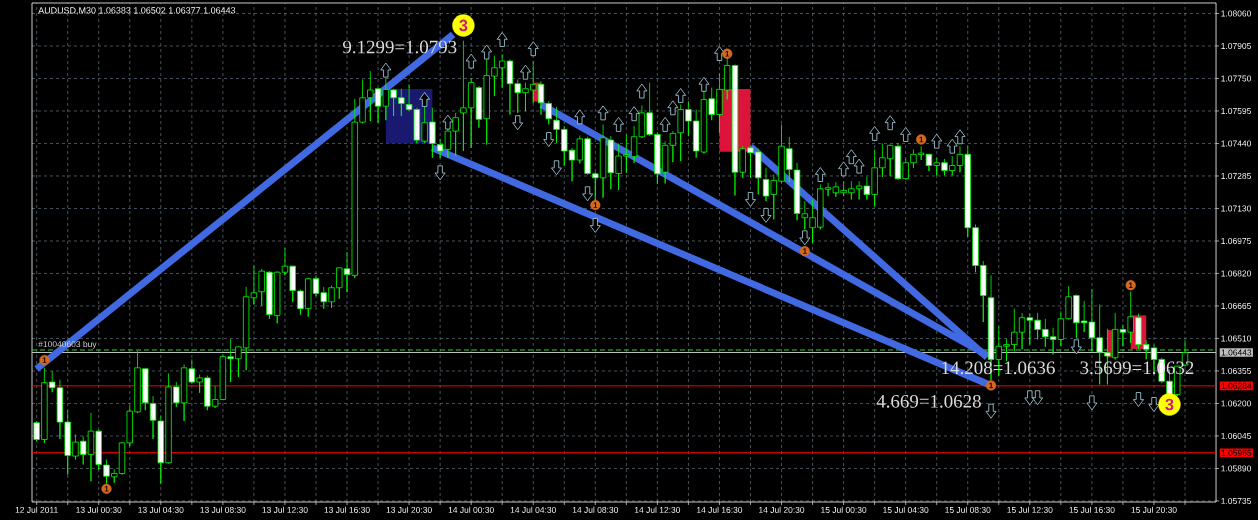 This screenshot has width=1258, height=520. I want to click on x-tick-label: 13 Jul 12:30, so click(285, 509).